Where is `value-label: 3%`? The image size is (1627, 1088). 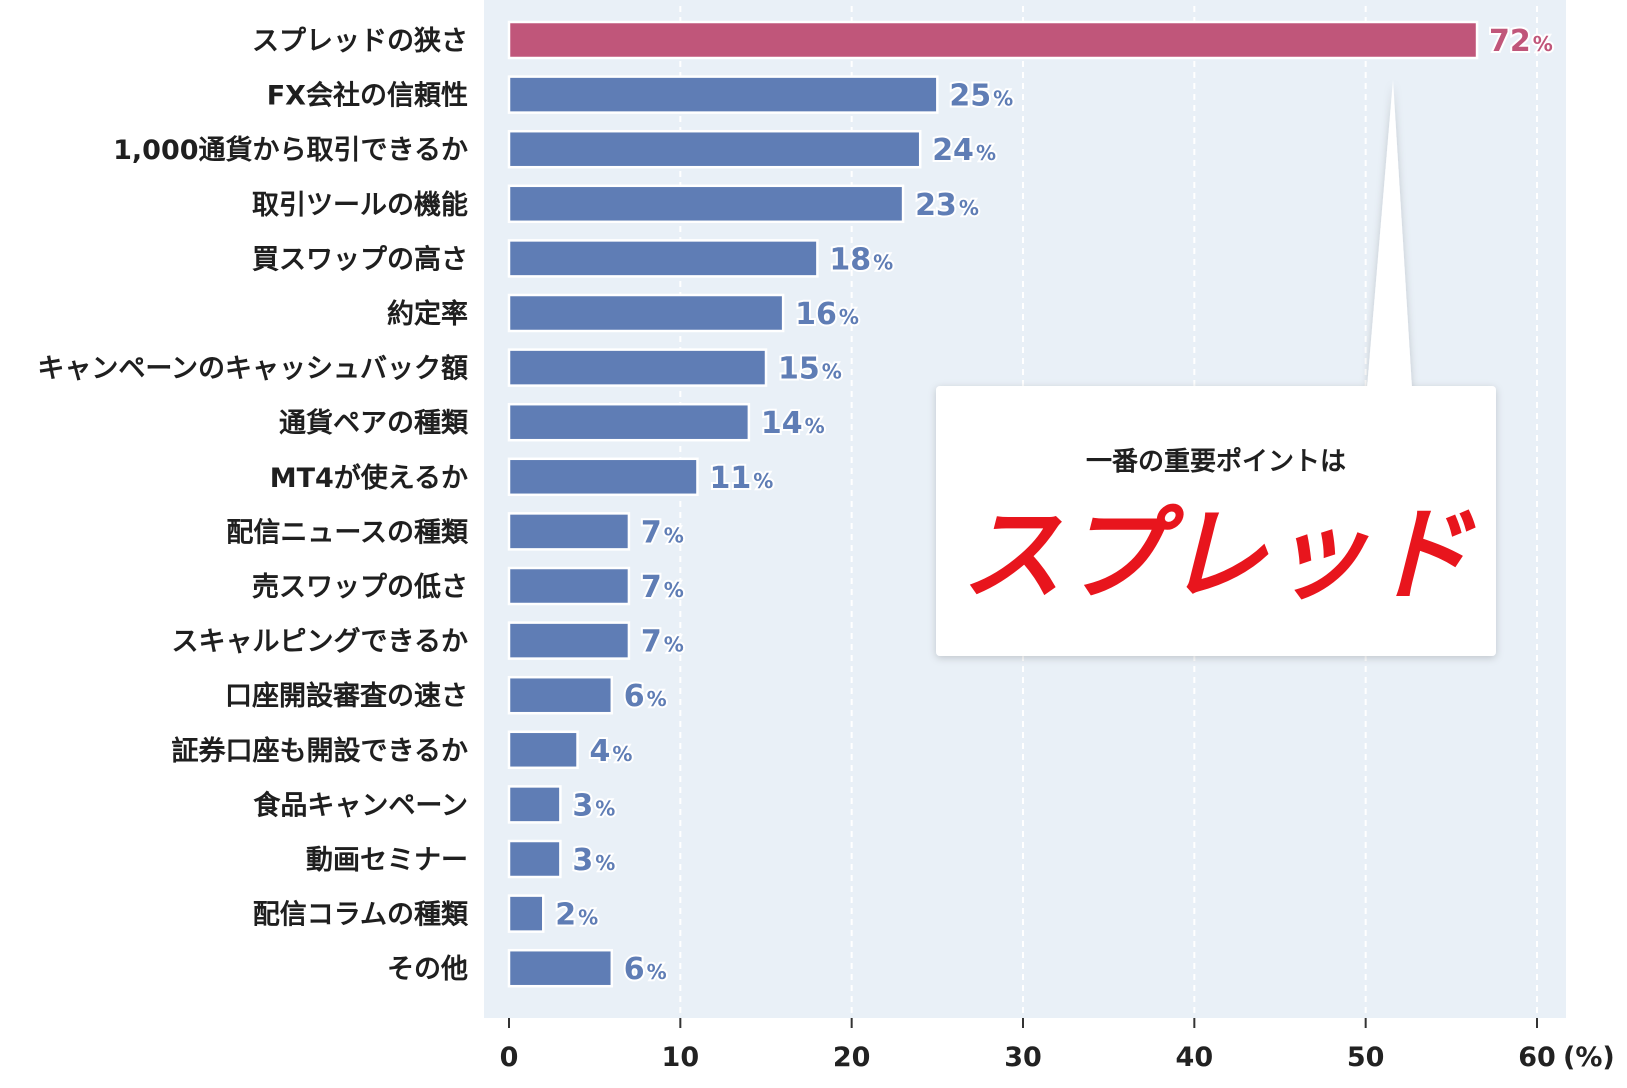
value-label: 3% is located at coordinates (593, 860).